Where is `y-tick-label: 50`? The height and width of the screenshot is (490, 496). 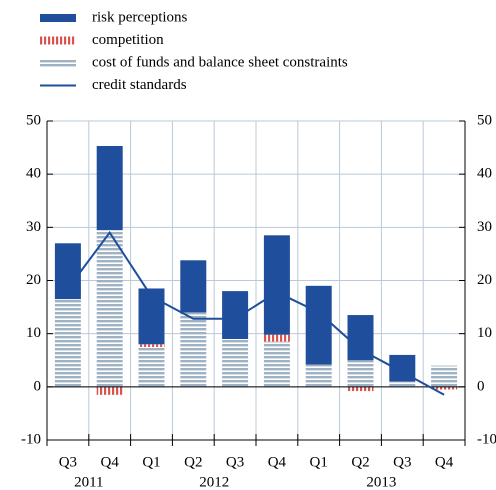
y-tick-label: 50 is located at coordinates (33, 120).